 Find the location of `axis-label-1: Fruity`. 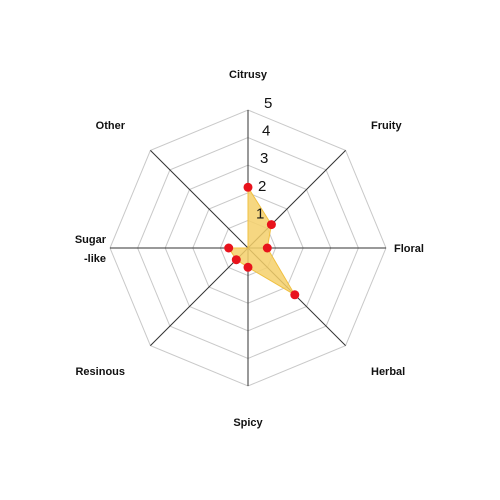

axis-label-1: Fruity is located at coordinates (386, 126).